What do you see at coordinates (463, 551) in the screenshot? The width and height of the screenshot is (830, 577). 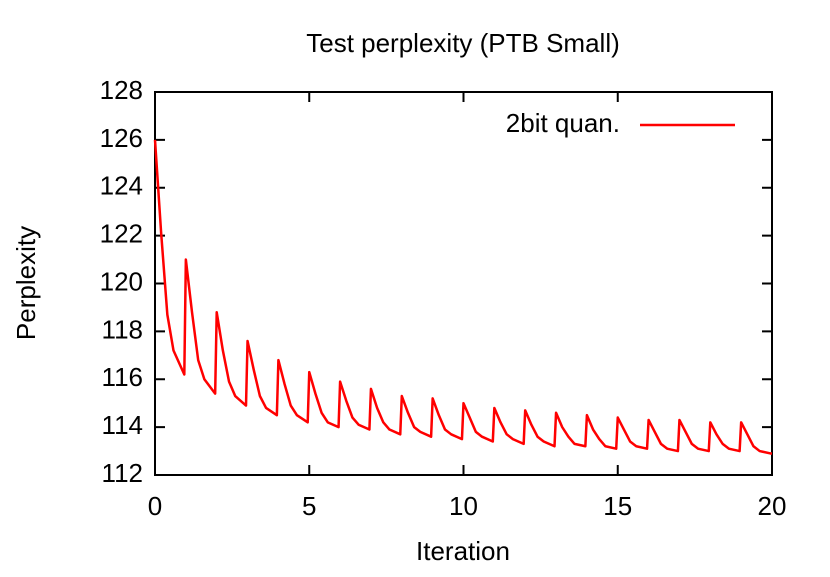 I see `x-axis-label: Iteration` at bounding box center [463, 551].